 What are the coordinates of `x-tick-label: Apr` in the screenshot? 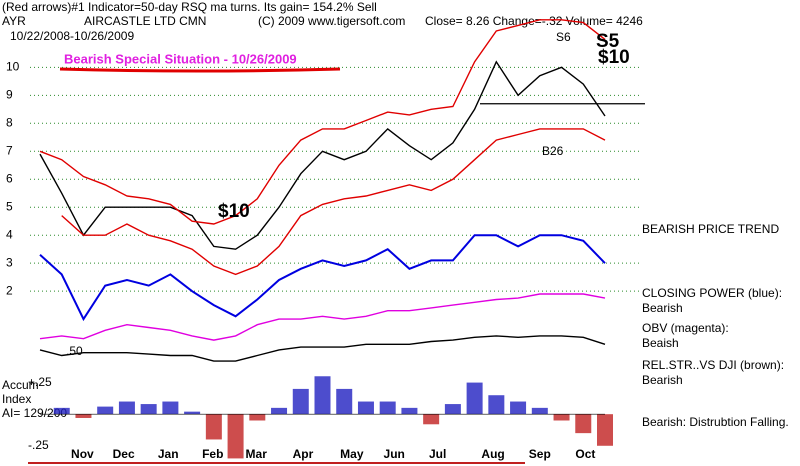 It's located at (303, 454).